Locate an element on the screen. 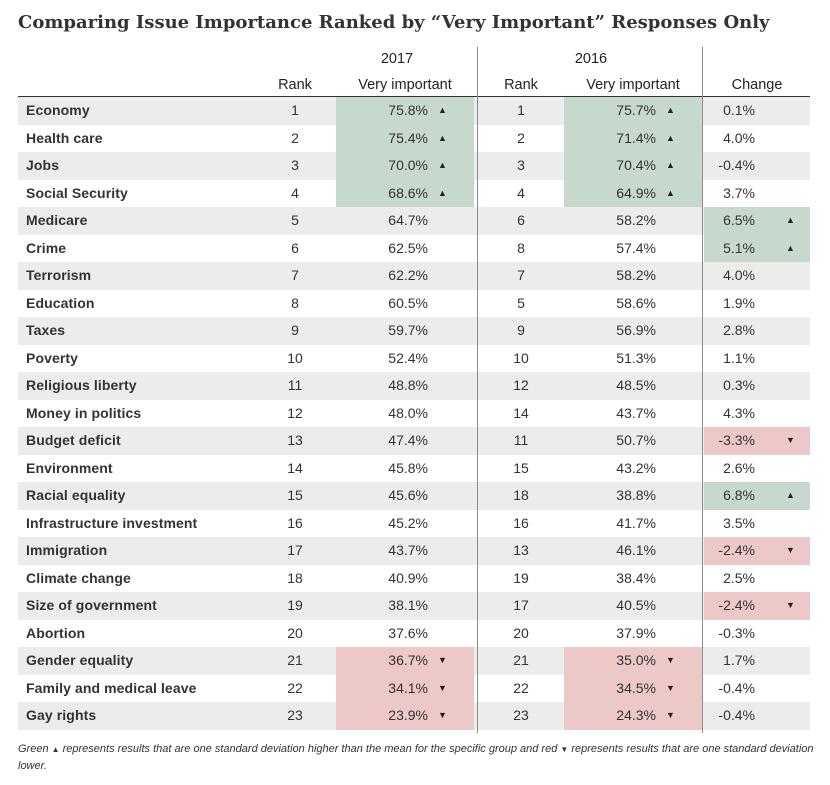 The width and height of the screenshot is (830, 785). table-row: Size of government 19 38.1% 17 40.5% -2.4% ▼ is located at coordinates (414, 606).